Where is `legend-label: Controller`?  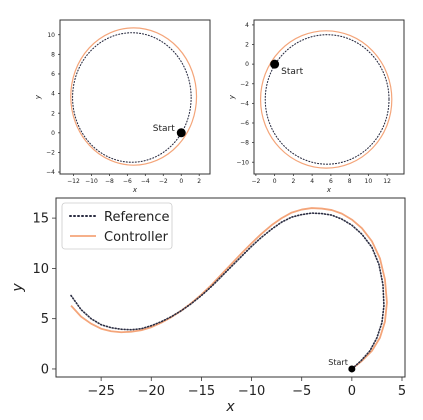
legend-label: Controller is located at coordinates (136, 237).